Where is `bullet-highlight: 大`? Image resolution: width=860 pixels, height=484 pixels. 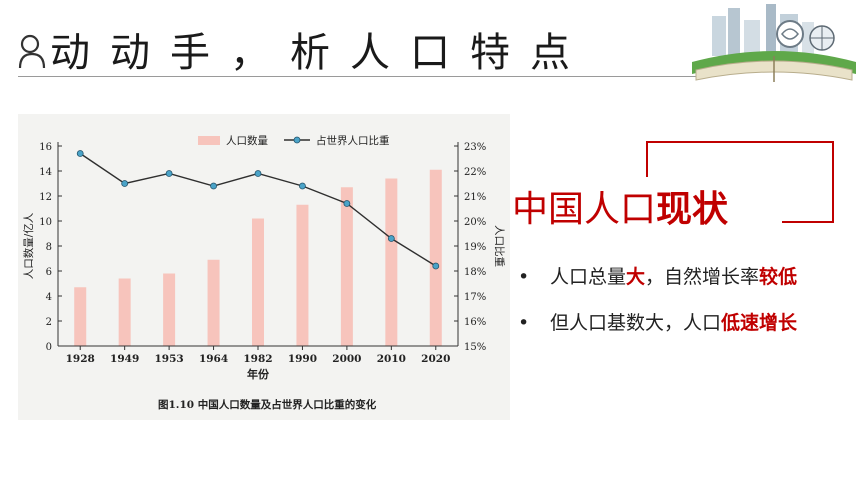 bullet-highlight: 大 is located at coordinates (636, 277).